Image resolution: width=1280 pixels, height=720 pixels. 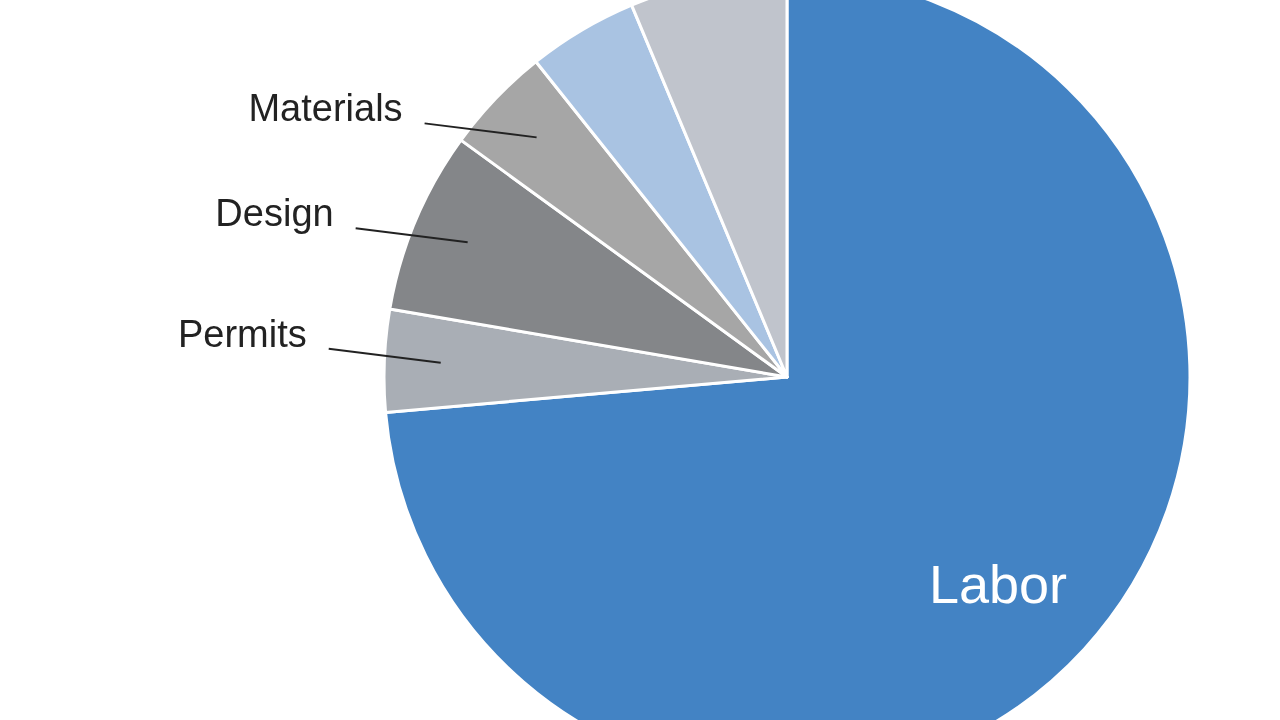 I want to click on slice-label: Permits, so click(x=242, y=333).